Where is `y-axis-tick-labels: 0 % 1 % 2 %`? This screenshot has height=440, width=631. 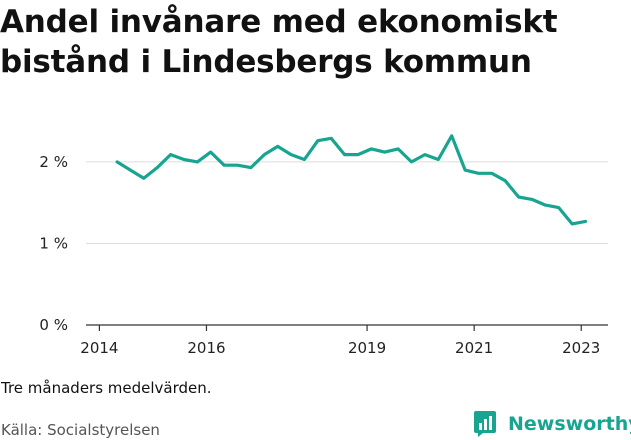
y-axis-tick-labels: 0 % 1 % 2 % is located at coordinates (53, 243).